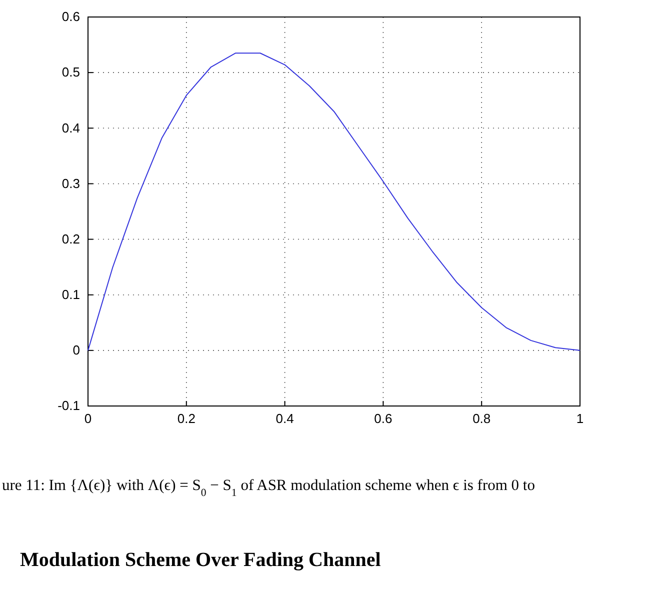  Describe the element at coordinates (201, 560) in the screenshot. I see `text: Modulation Scheme Over Fading Channel` at that location.